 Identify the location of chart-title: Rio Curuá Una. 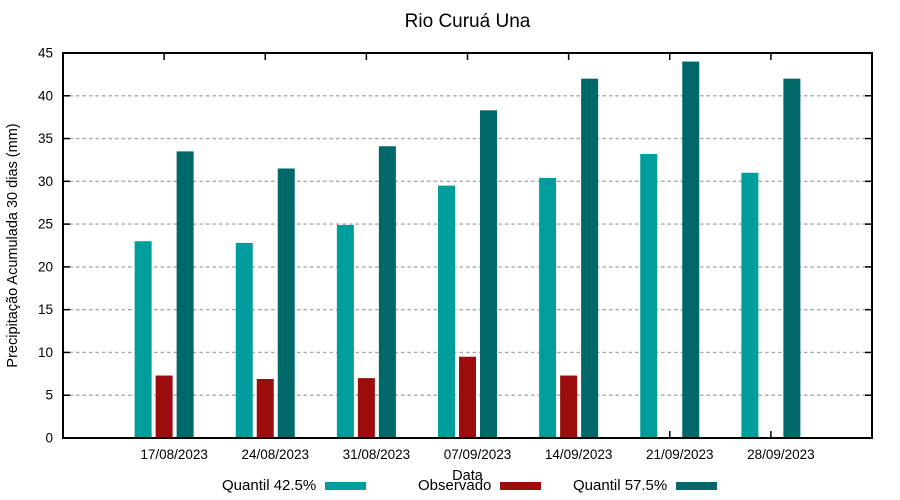
(468, 21).